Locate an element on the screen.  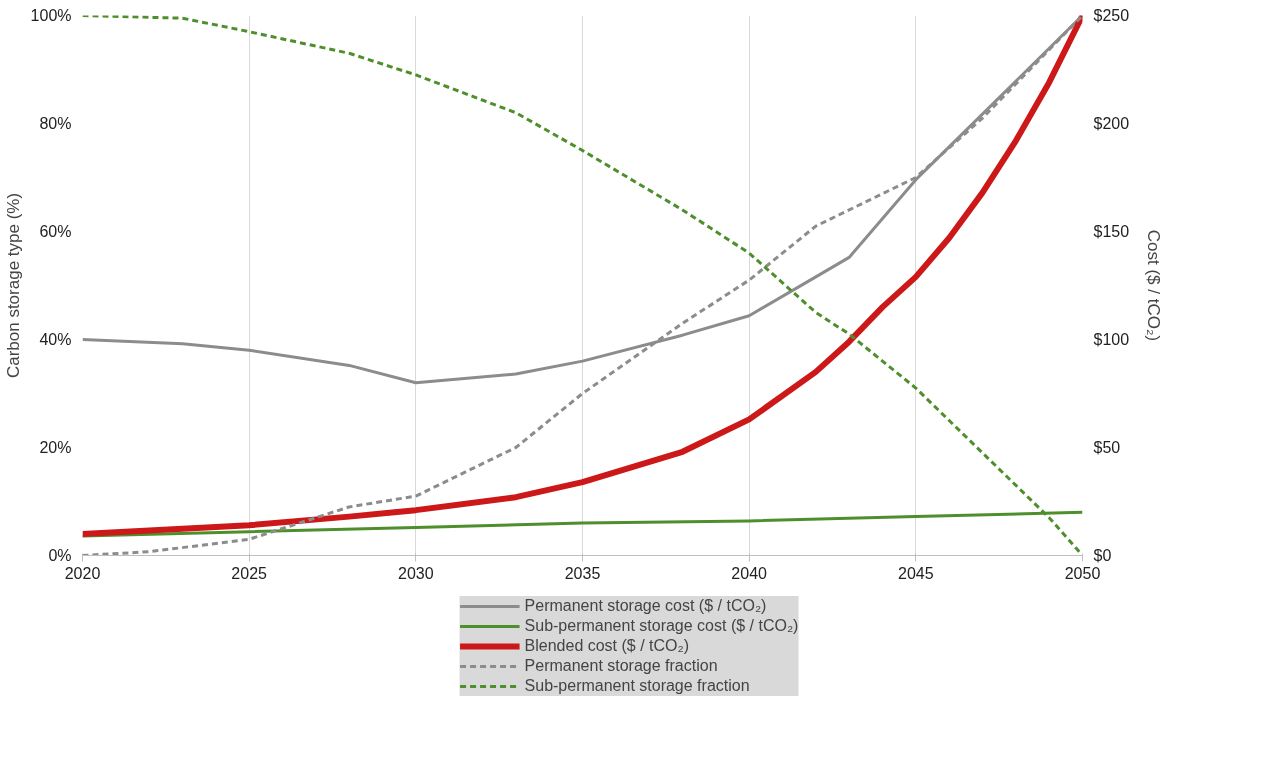
legend-label: Blended cost ($ / tCO₂) is located at coordinates (607, 646).